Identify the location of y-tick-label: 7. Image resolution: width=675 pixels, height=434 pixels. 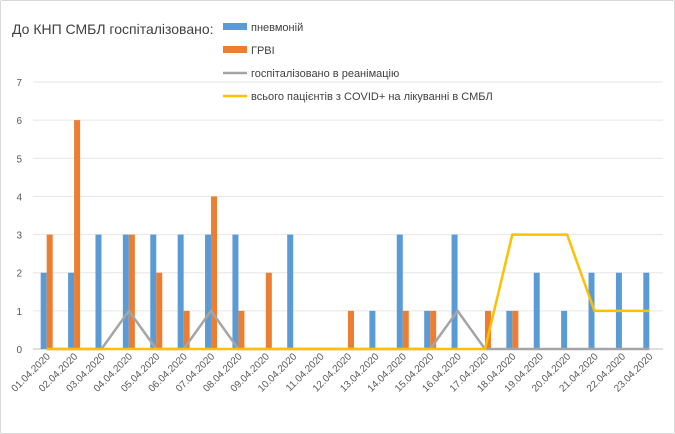
(19, 83).